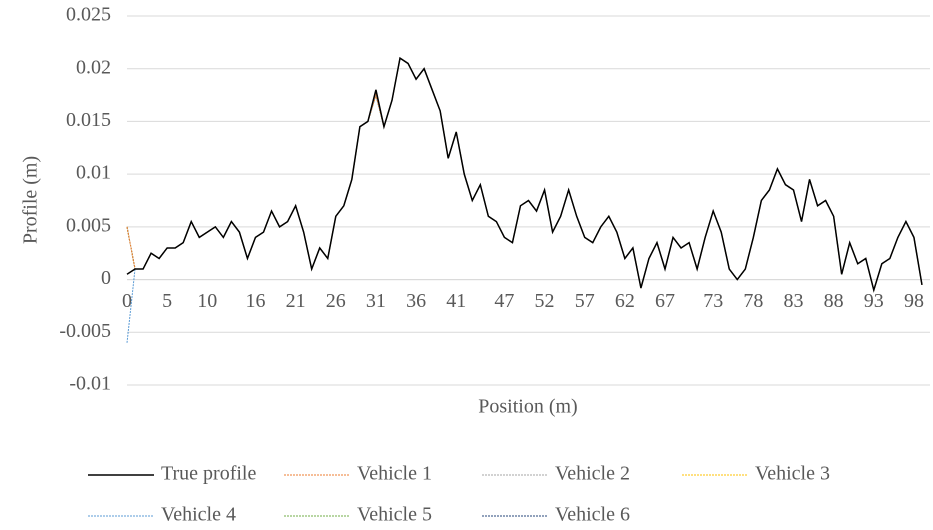  What do you see at coordinates (207, 301) in the screenshot?
I see `x-tick-label: 10` at bounding box center [207, 301].